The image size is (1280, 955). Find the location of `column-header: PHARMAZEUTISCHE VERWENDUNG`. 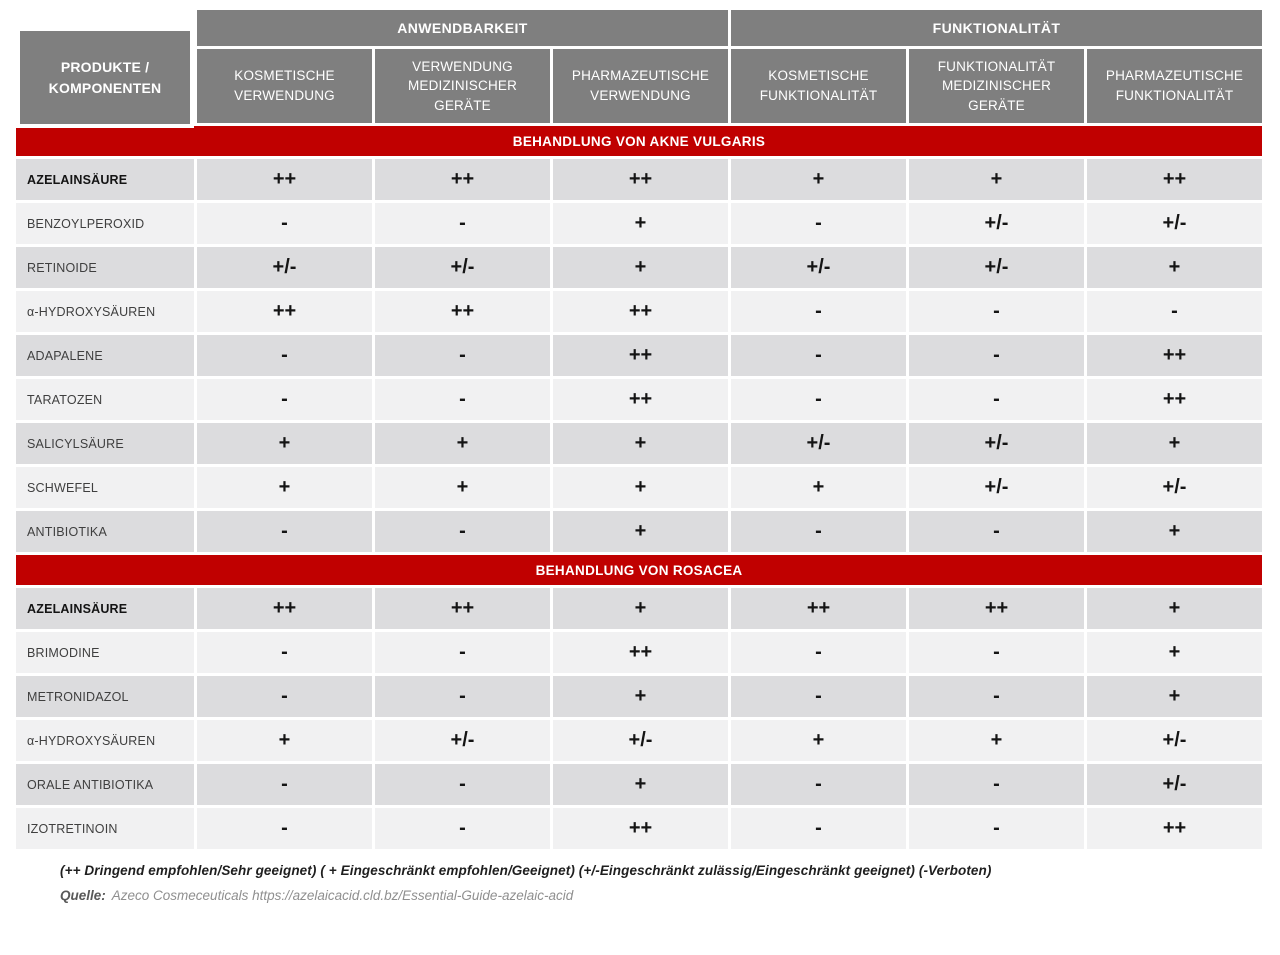

column-header: PHARMAZEUTISCHE VERWENDUNG is located at coordinates (640, 86).